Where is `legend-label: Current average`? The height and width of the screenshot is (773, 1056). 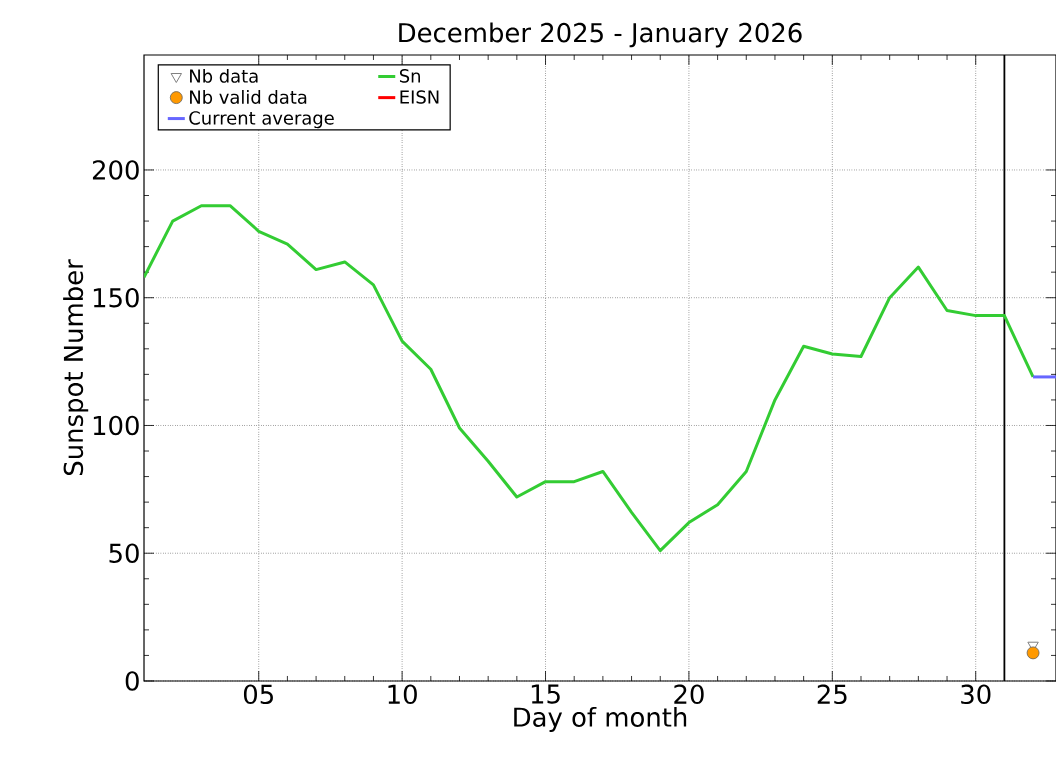 legend-label: Current average is located at coordinates (261, 120).